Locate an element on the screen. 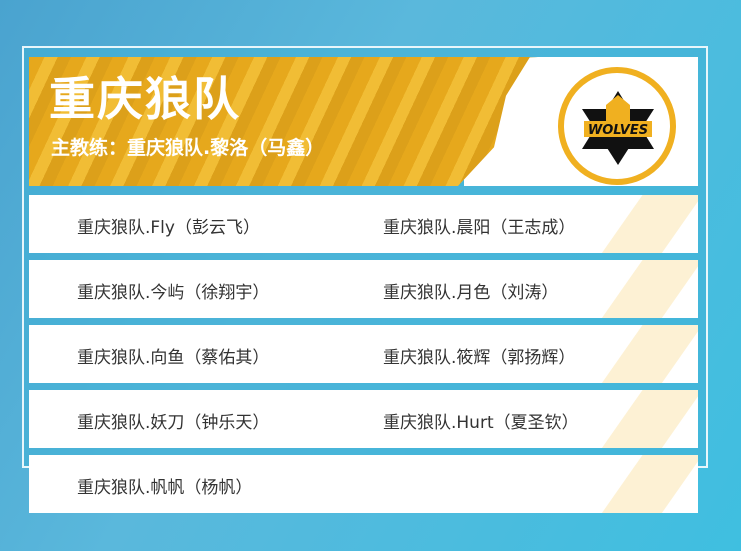  head-coach: 主教练：重庆狼队.黎洛（马鑫） is located at coordinates (188, 148).